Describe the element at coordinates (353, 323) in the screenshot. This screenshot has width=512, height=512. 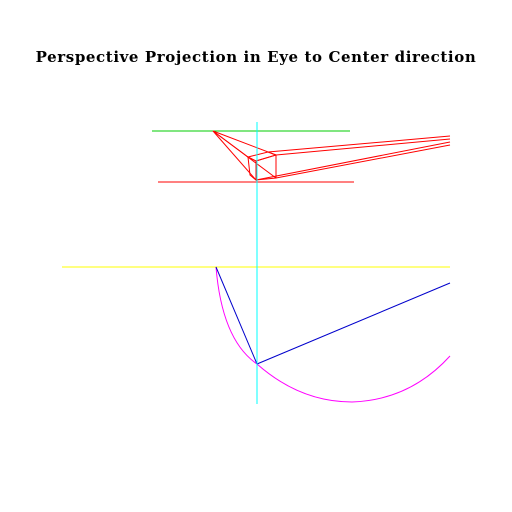
I see `eye-to-center-line` at that location.